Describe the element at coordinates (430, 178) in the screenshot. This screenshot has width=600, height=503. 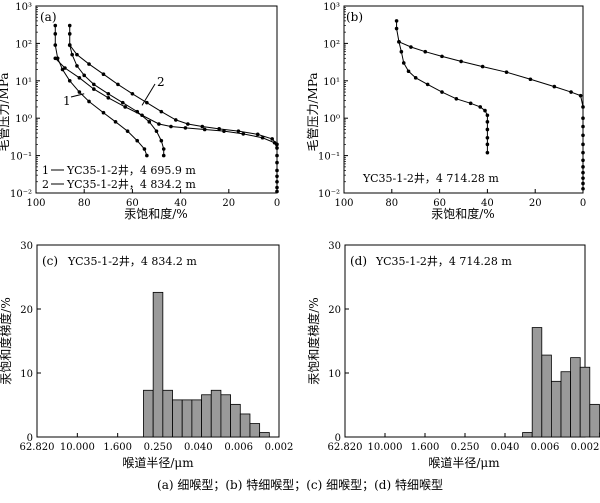
I see `panel-b-annotation: YC35-1-2井，4 714.28 m` at that location.